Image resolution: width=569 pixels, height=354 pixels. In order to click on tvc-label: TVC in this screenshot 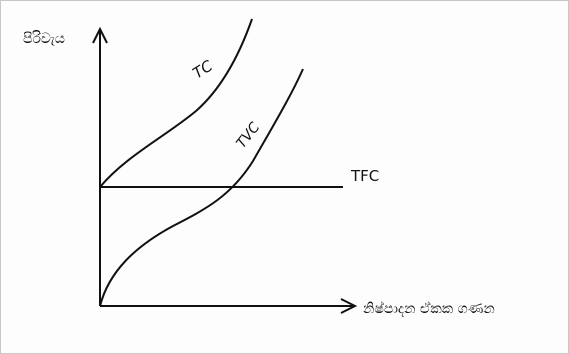, I will do `click(249, 135)`.